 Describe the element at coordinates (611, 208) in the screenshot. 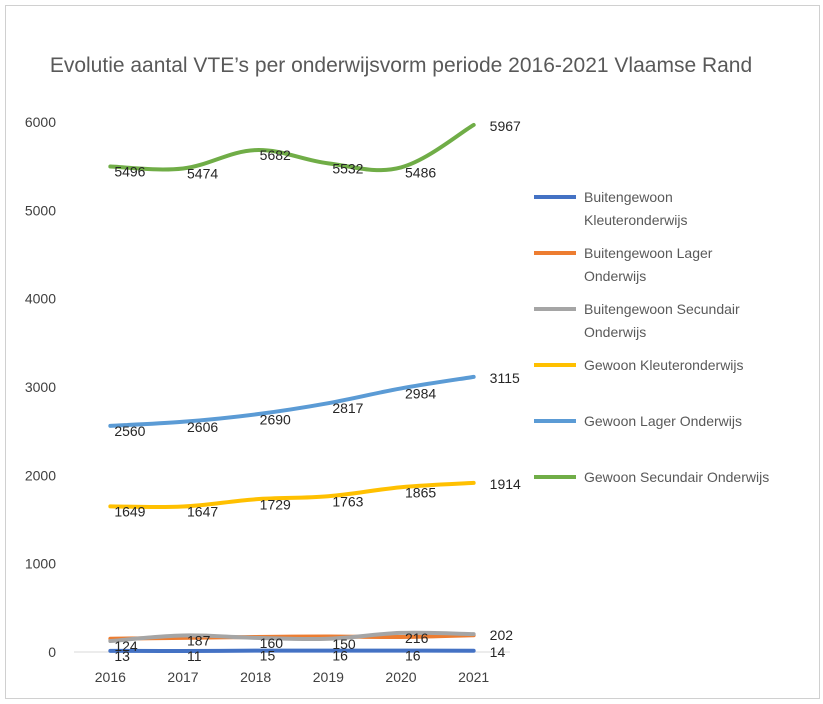

I see `legend-item: Buitengewoon Kleuteronderwijs` at that location.